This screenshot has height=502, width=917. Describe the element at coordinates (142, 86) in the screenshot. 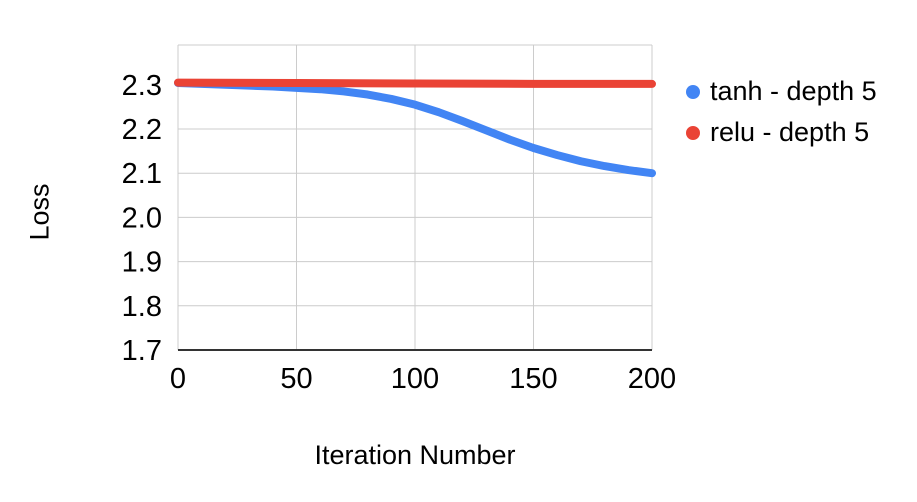

I see `y-tick-label: 2.3` at that location.